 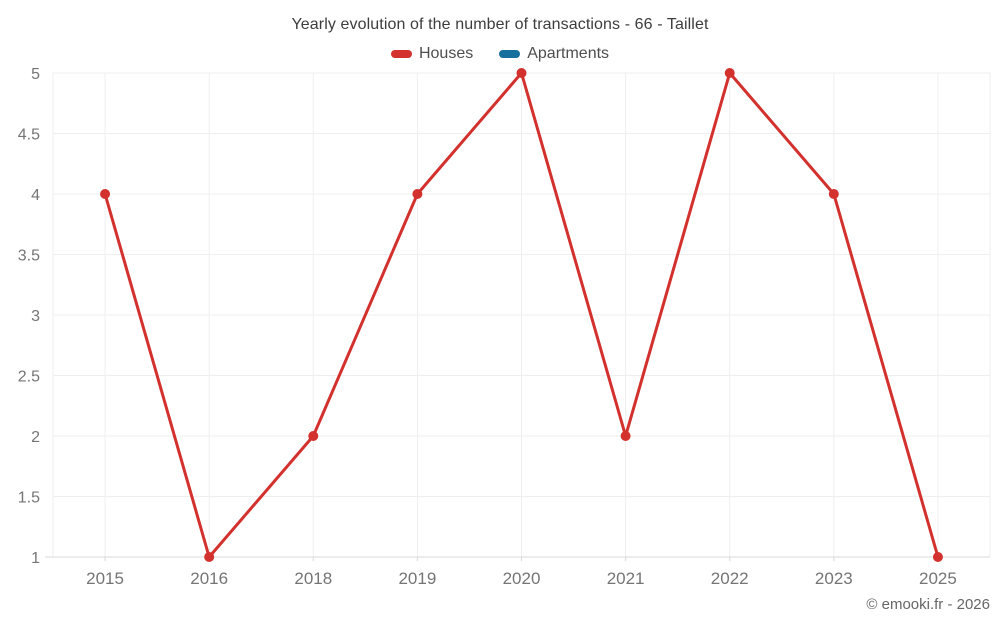 What do you see at coordinates (35, 195) in the screenshot?
I see `y-axis-tick-label: 4` at bounding box center [35, 195].